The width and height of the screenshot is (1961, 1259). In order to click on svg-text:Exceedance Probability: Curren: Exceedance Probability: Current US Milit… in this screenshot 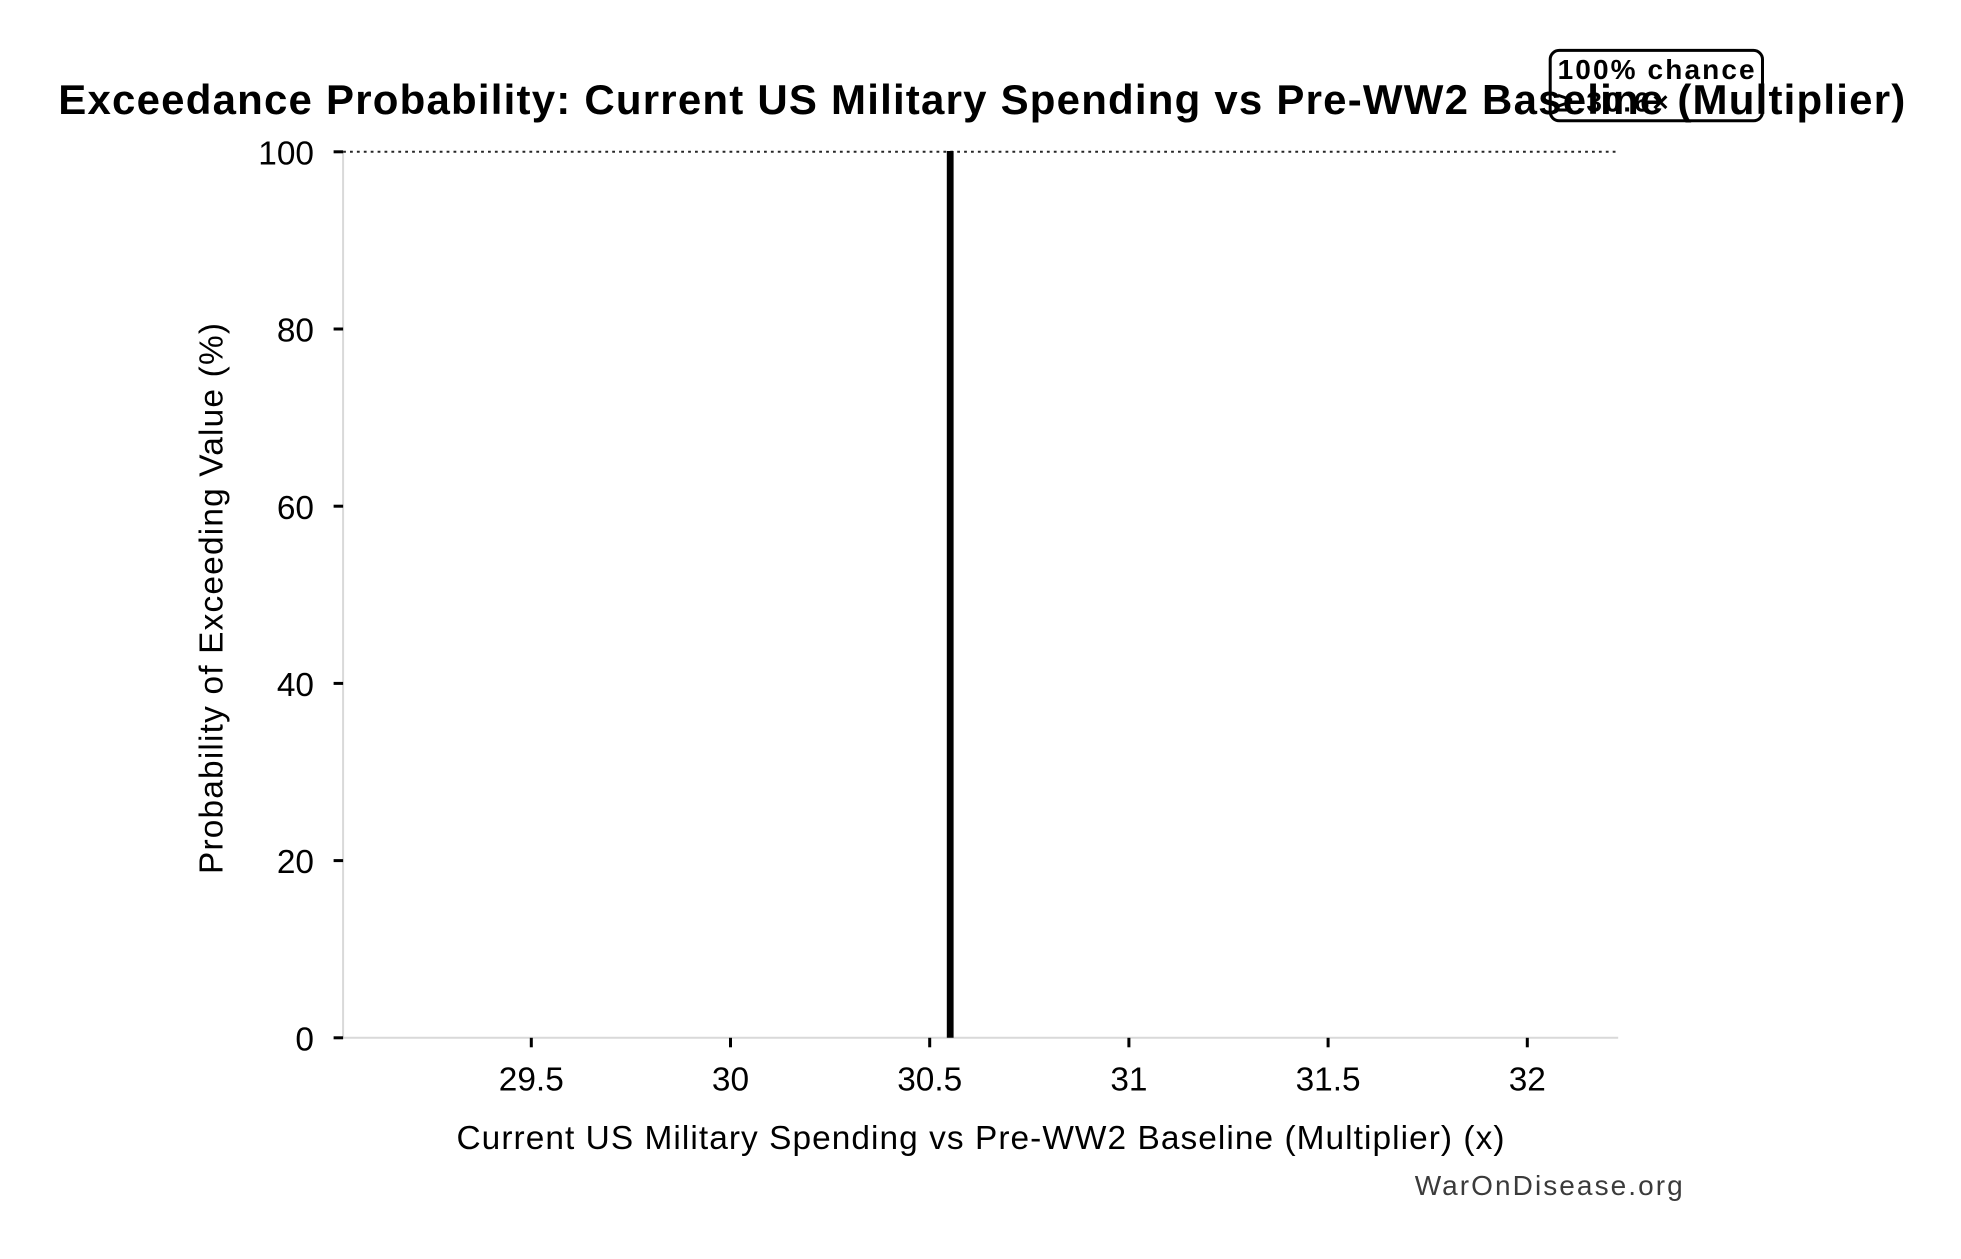, I will do `click(981, 99)`.